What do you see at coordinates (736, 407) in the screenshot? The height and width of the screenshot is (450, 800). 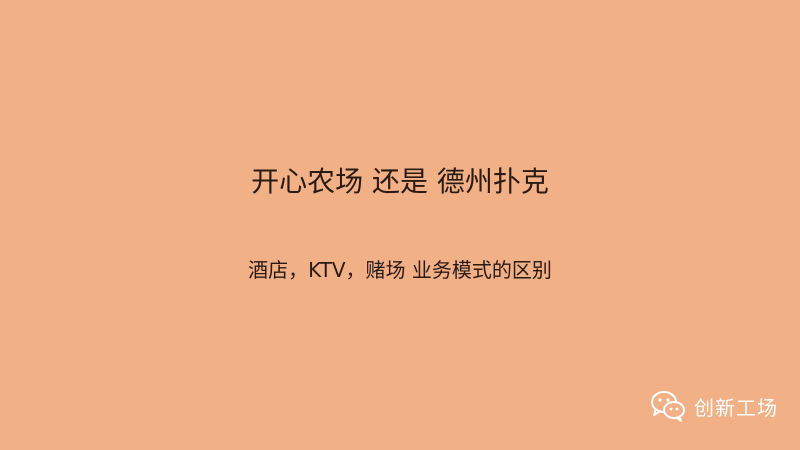 I see `watermark-text: 创新工场` at bounding box center [736, 407].